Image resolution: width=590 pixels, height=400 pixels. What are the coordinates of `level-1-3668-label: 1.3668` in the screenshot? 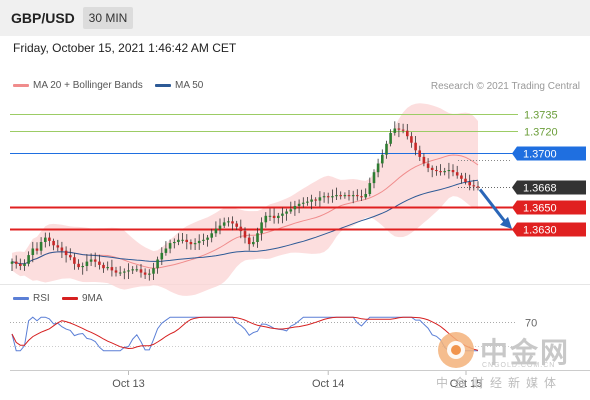 It's located at (540, 189).